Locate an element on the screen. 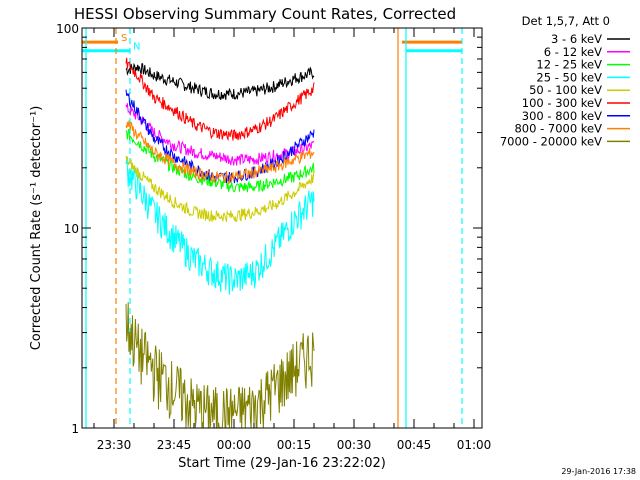 The height and width of the screenshot is (480, 640). x-tick-label: 00:15 is located at coordinates (294, 445).